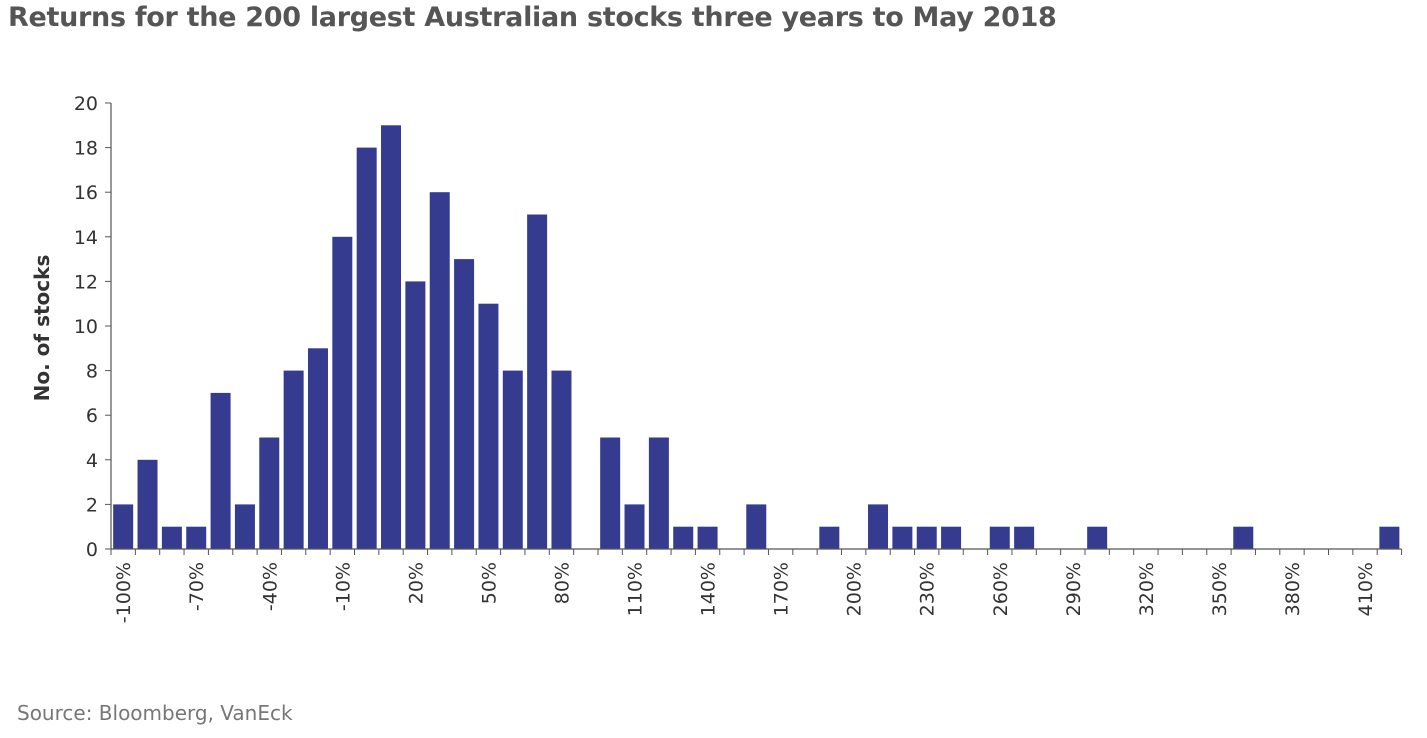 The image size is (1427, 738). Describe the element at coordinates (155, 713) in the screenshot. I see `source-note: Source: Bloomberg, VanEck` at that location.